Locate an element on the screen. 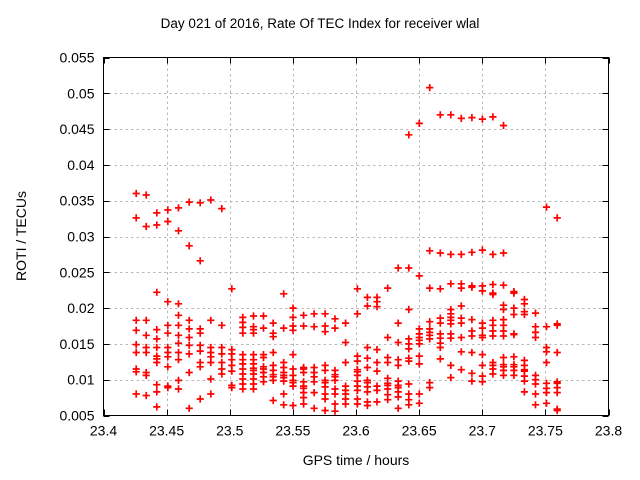 This screenshot has height=480, width=640. y-tick-label: 0.035 is located at coordinates (76, 201).